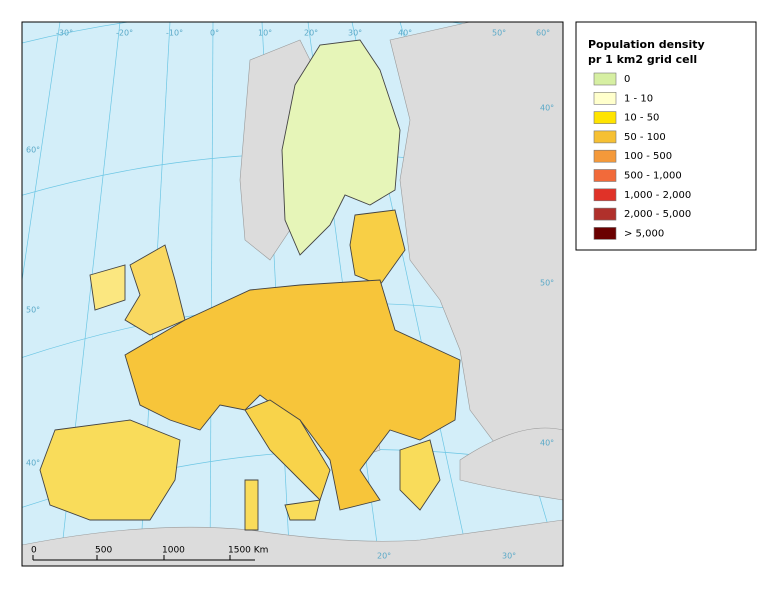 The image size is (768, 591). What do you see at coordinates (646, 44) in the screenshot?
I see `legend-title: Population density` at bounding box center [646, 44].